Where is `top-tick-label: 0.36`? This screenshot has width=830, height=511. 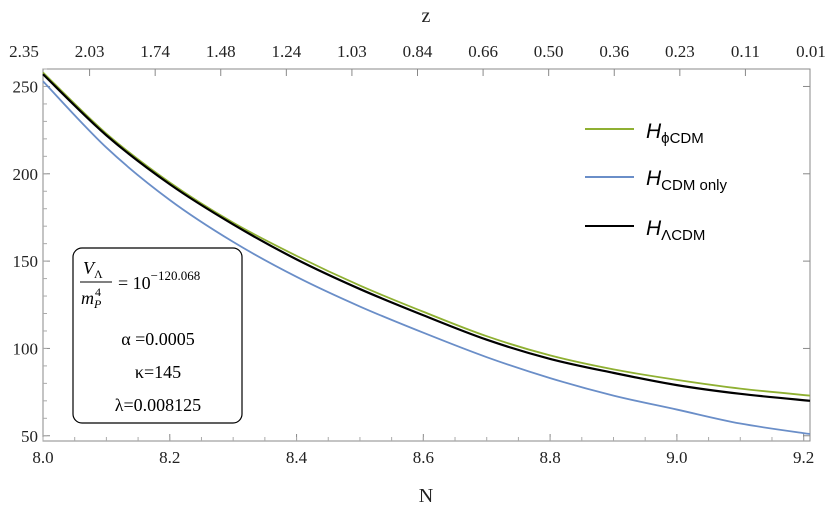
top-tick-label: 0.36 is located at coordinates (614, 51).